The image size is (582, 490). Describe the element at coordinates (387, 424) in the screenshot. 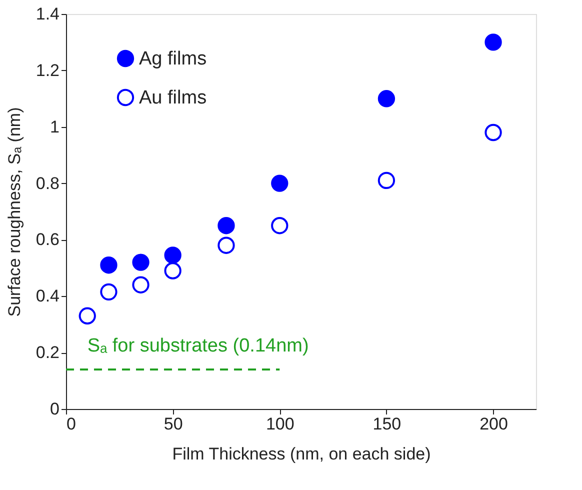

I see `x-tick-label: 150` at that location.